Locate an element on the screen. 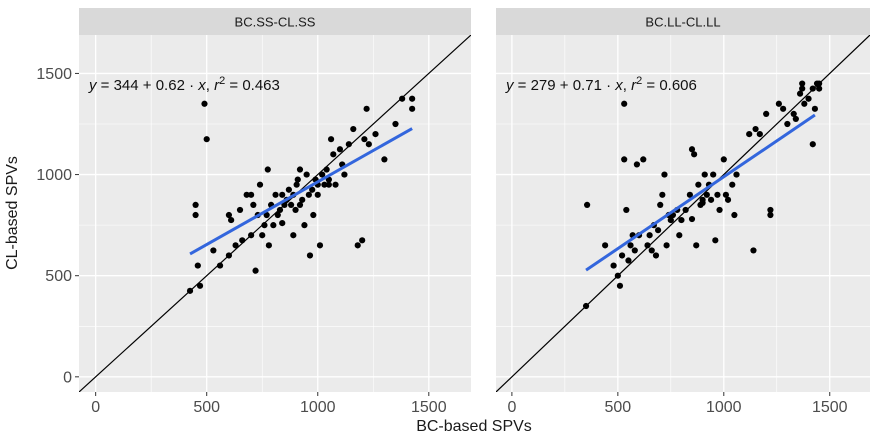 The image size is (884, 437). y-tick-label: 1000 is located at coordinates (54, 175).